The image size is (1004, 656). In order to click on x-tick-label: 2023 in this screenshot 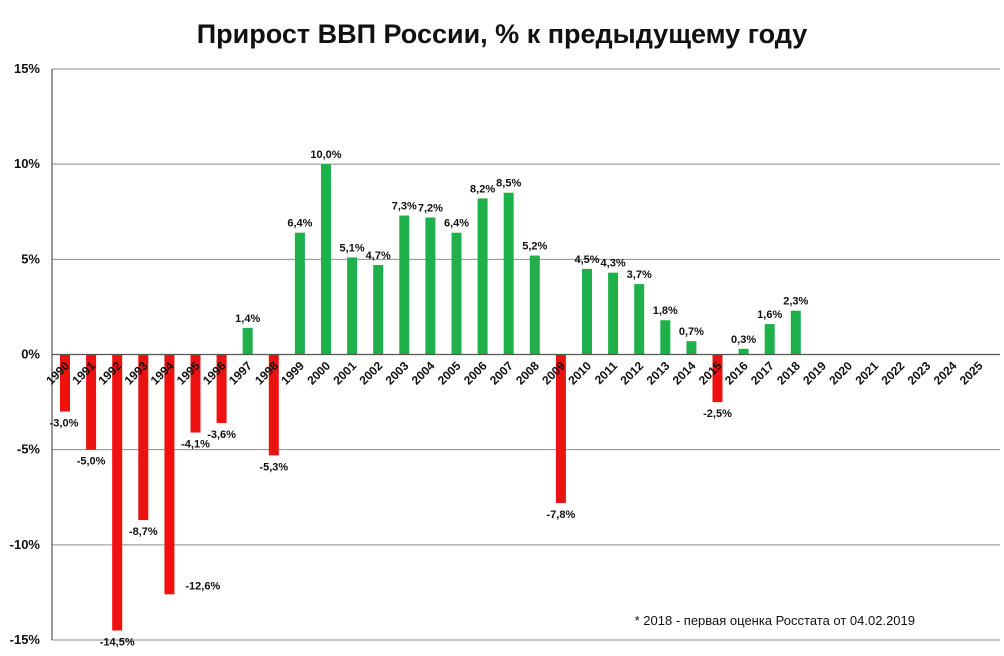, I will do `click(919, 372)`.